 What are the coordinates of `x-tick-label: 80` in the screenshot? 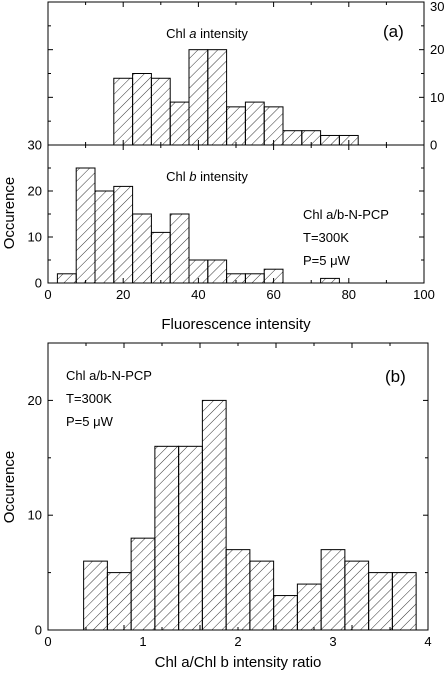 It's located at (349, 294).